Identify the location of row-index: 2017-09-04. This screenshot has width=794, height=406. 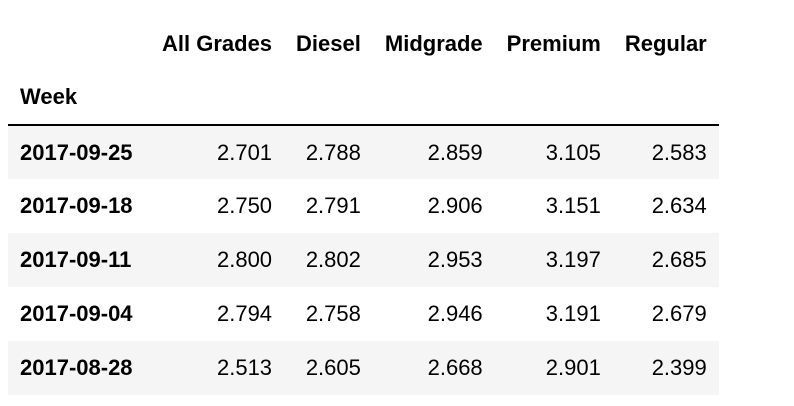
(76, 313).